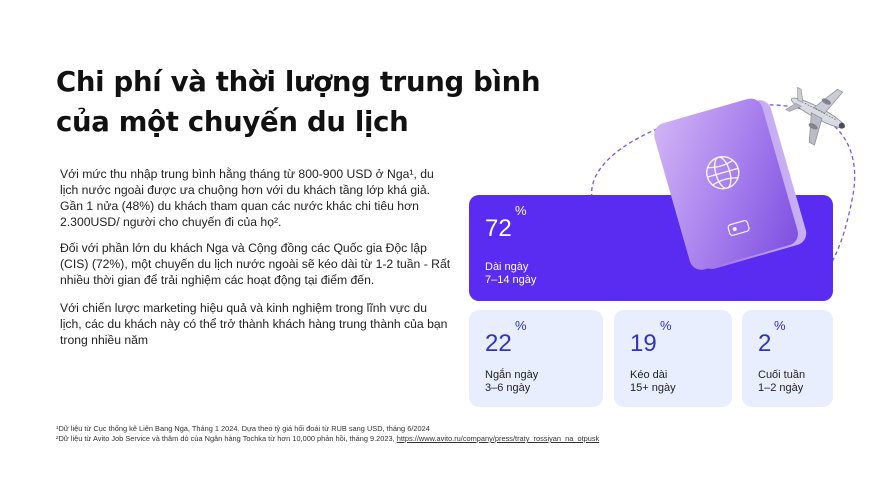  Describe the element at coordinates (512, 375) in the screenshot. I see `stat-label-title: Ngắn ngày` at that location.